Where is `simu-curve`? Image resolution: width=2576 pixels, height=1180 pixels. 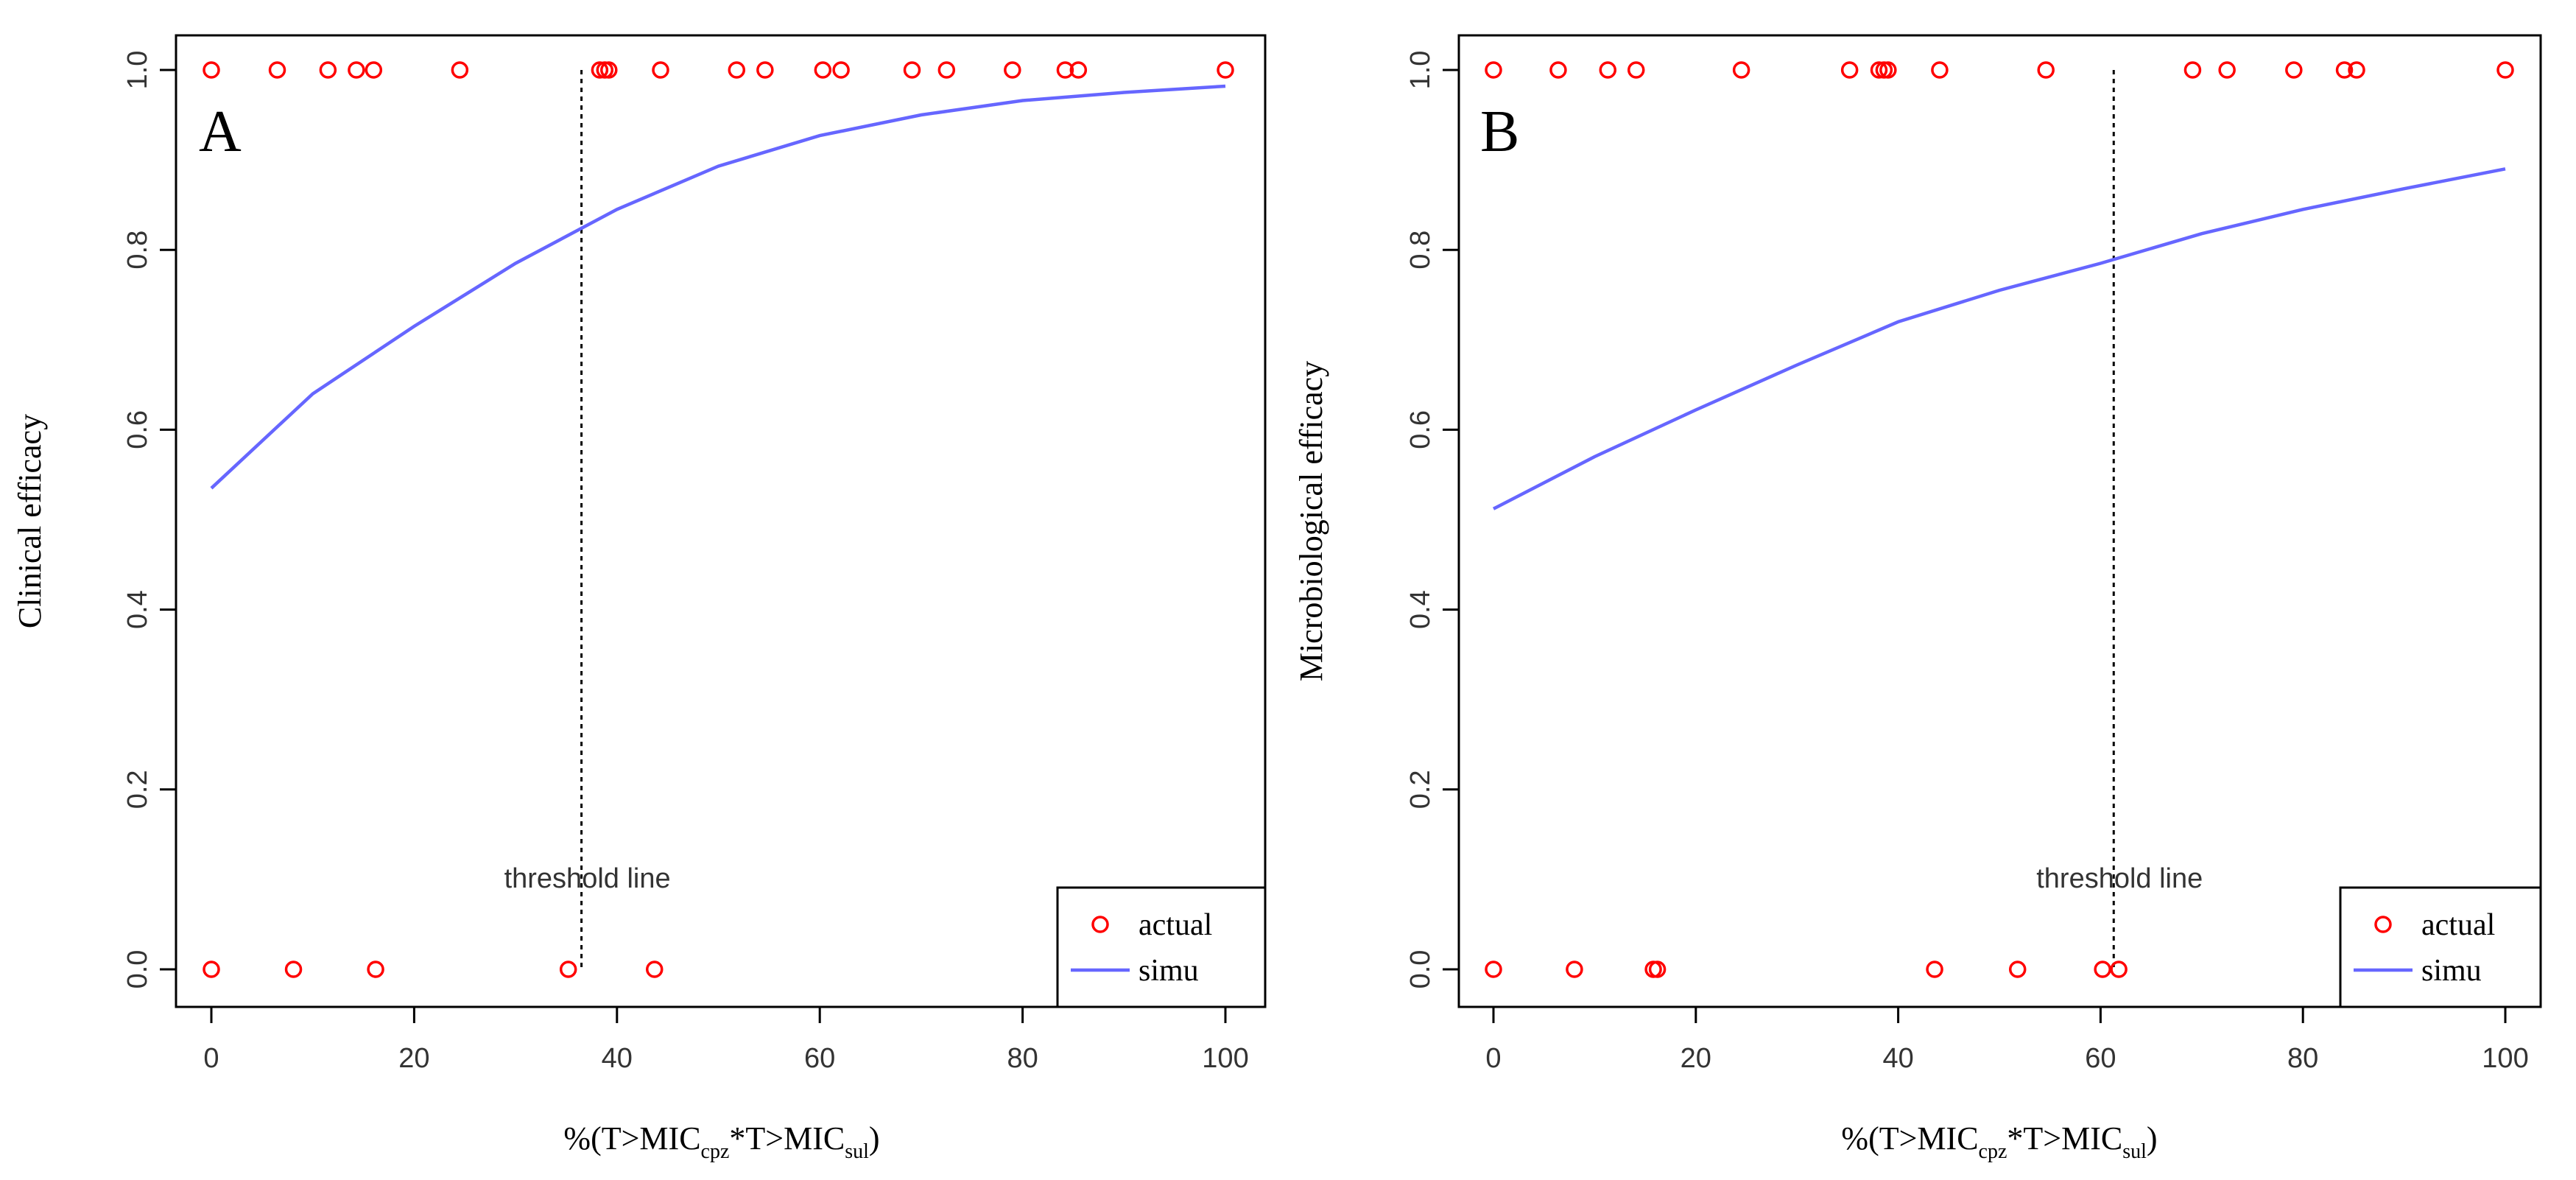 simu-curve is located at coordinates (718, 287).